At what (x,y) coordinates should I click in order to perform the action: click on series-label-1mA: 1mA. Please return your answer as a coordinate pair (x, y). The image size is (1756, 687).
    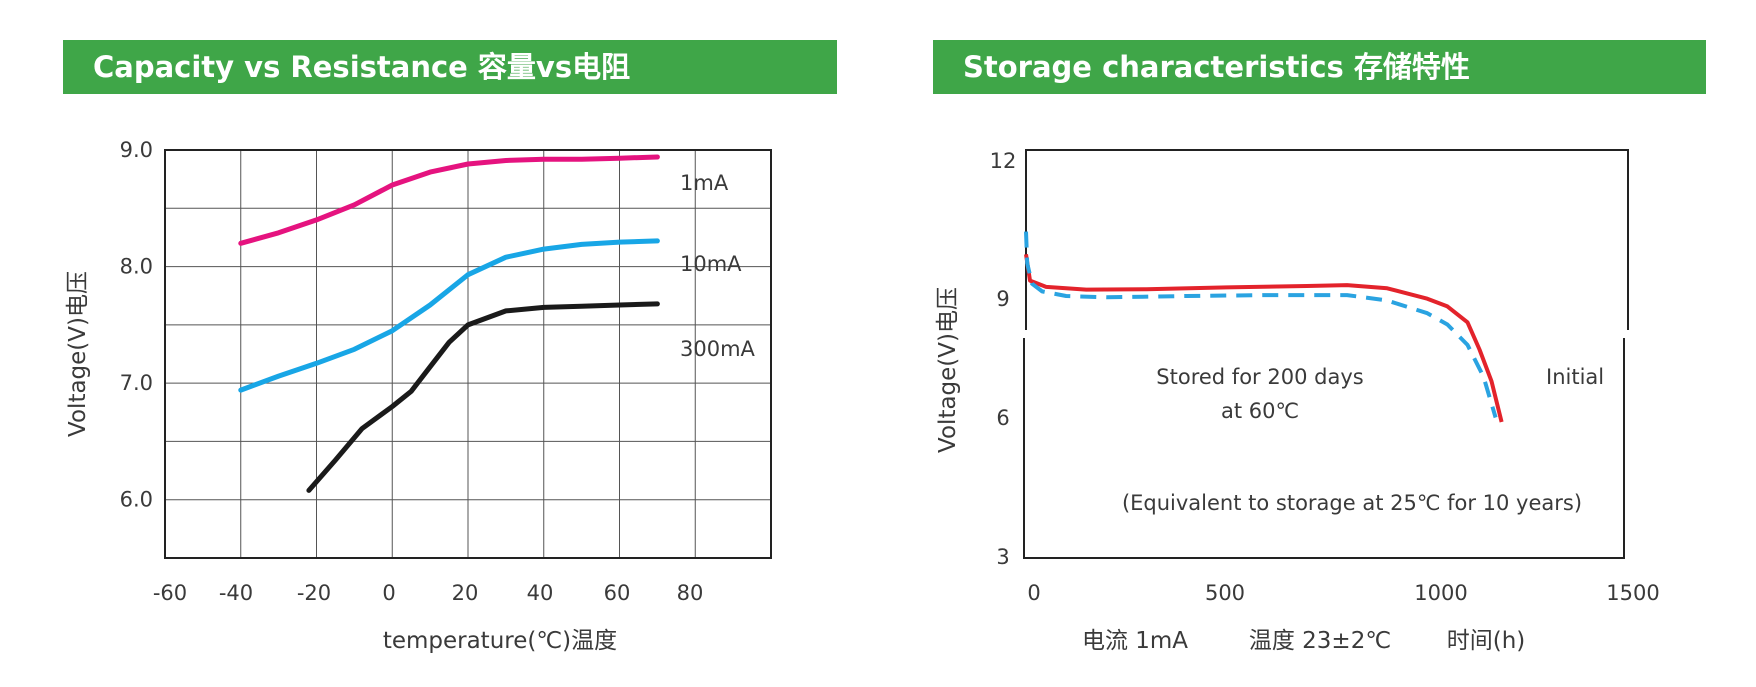
    Looking at the image, I should click on (704, 183).